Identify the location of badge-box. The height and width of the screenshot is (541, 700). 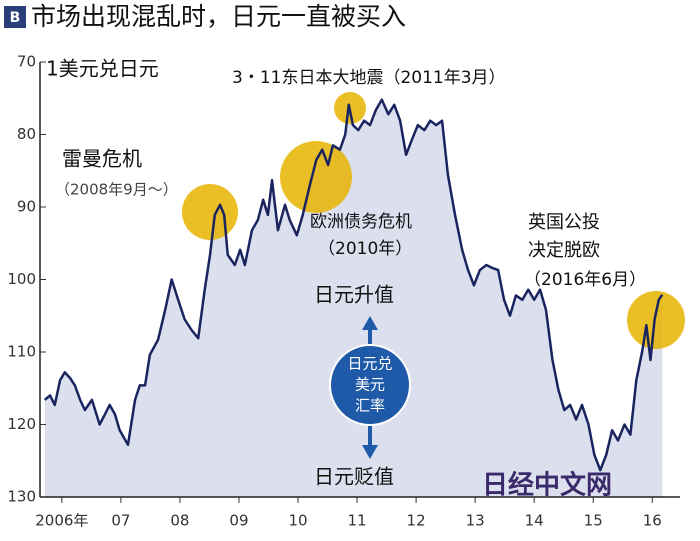
(15, 17).